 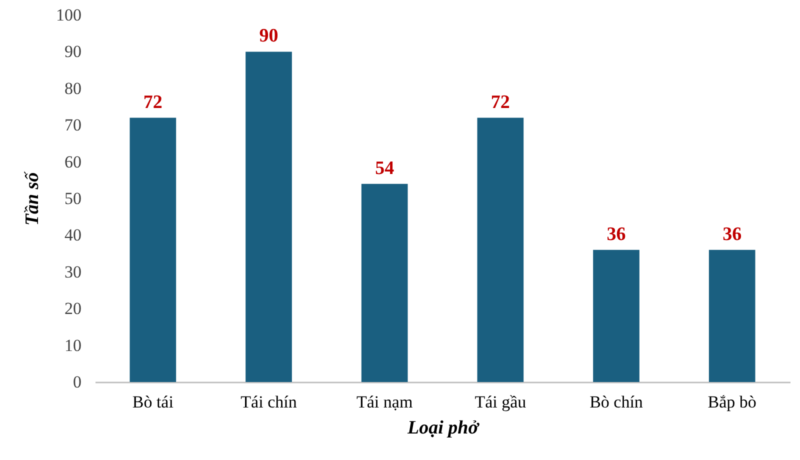 I want to click on data-label: 90, so click(x=268, y=36).